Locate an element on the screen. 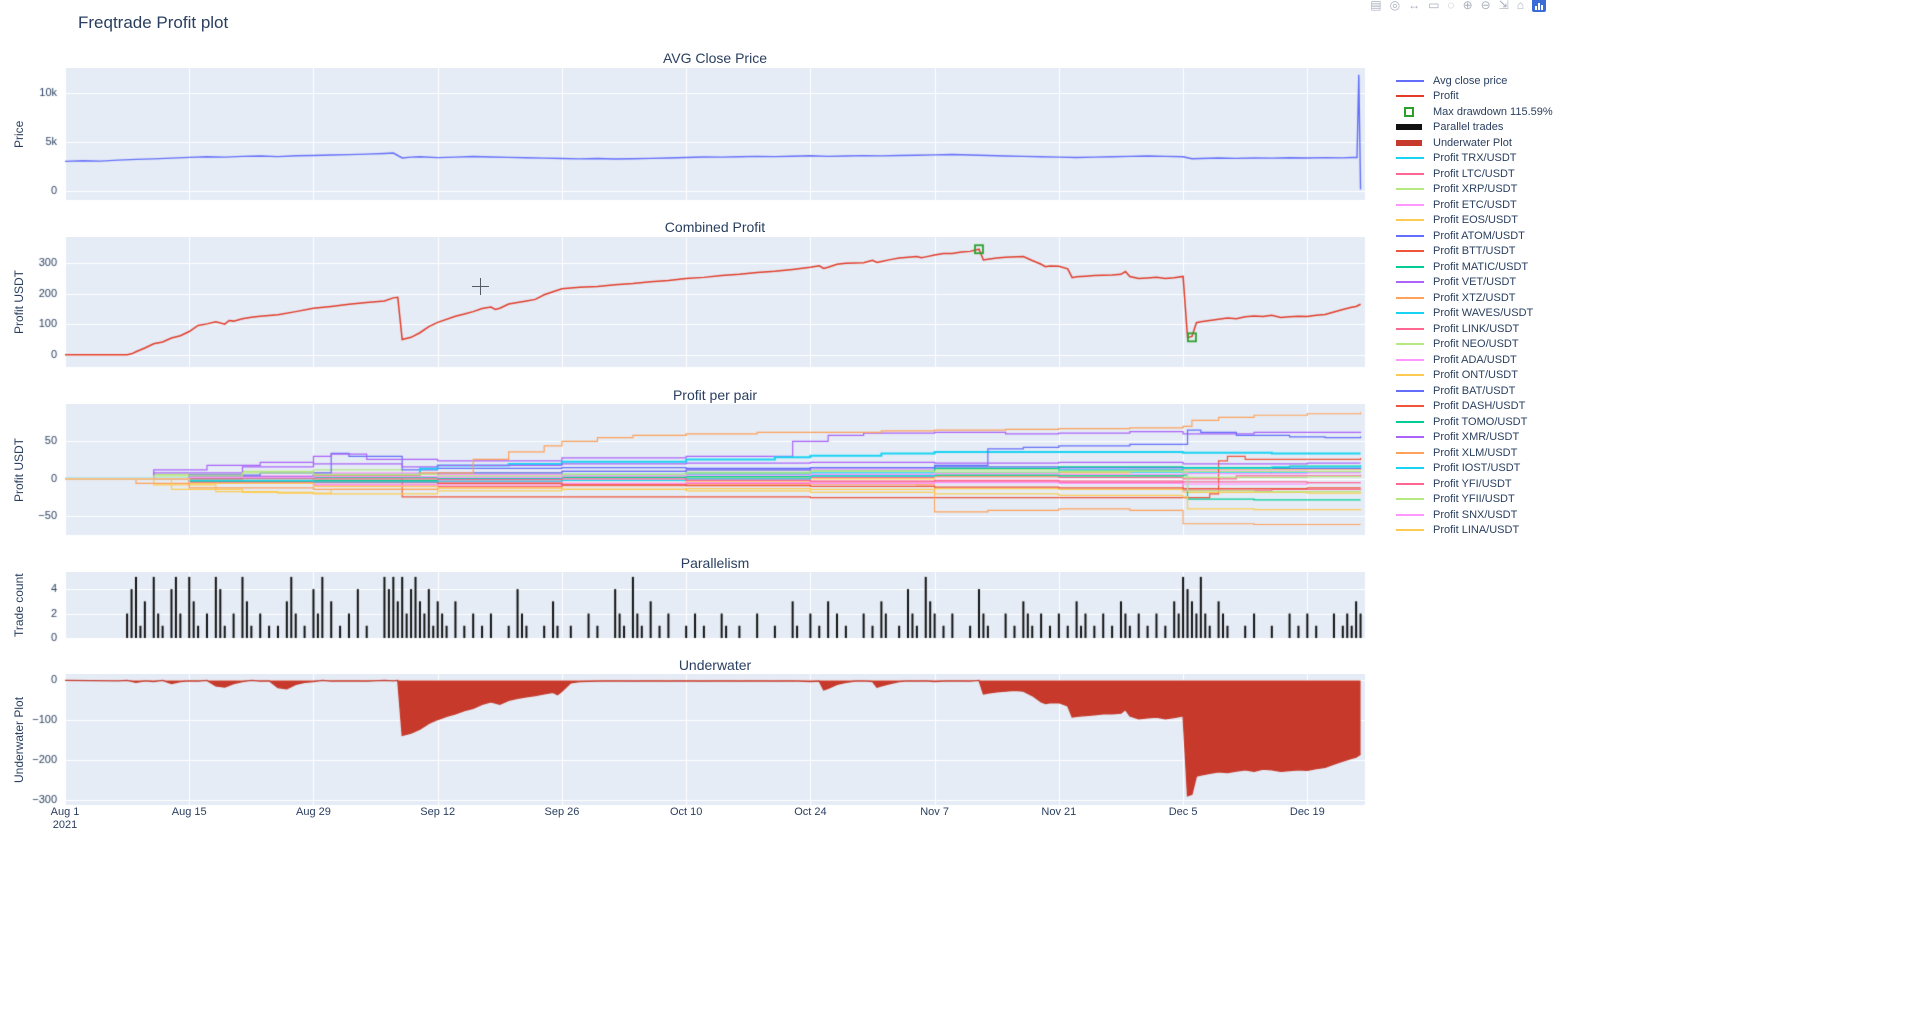 The width and height of the screenshot is (1910, 1024). legend-label: Parallel trades is located at coordinates (1468, 127).